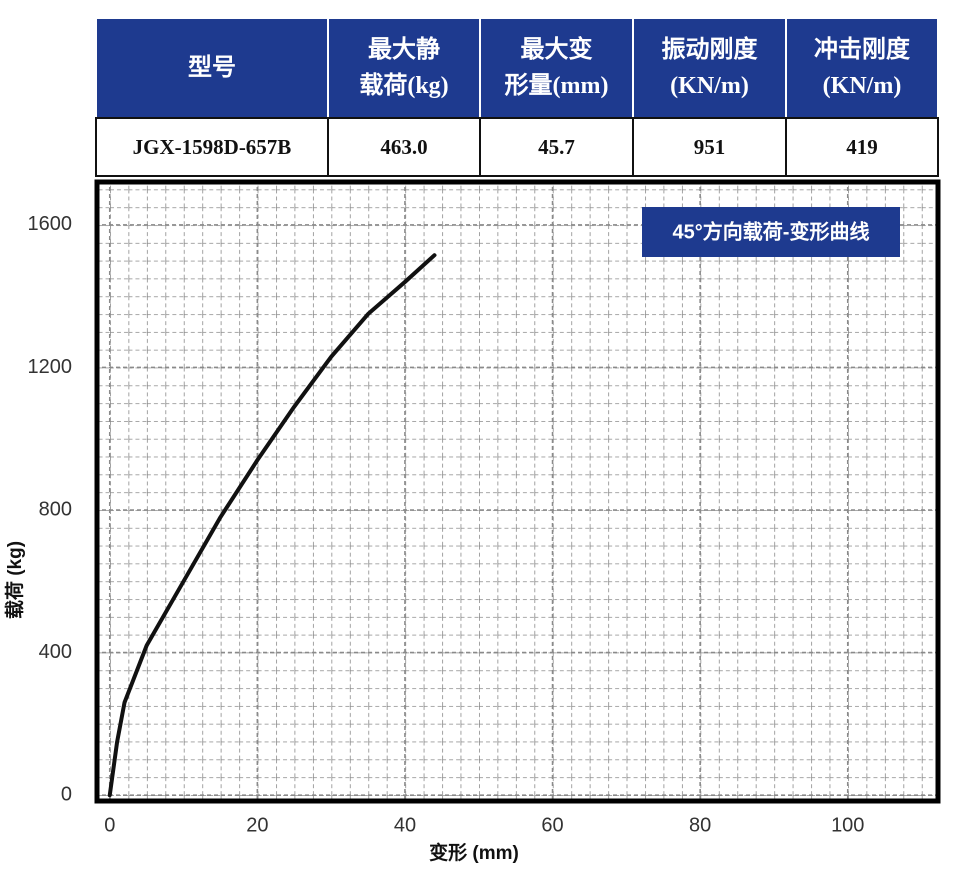 The width and height of the screenshot is (961, 869). What do you see at coordinates (66, 794) in the screenshot?
I see `y-tick-label: 0` at bounding box center [66, 794].